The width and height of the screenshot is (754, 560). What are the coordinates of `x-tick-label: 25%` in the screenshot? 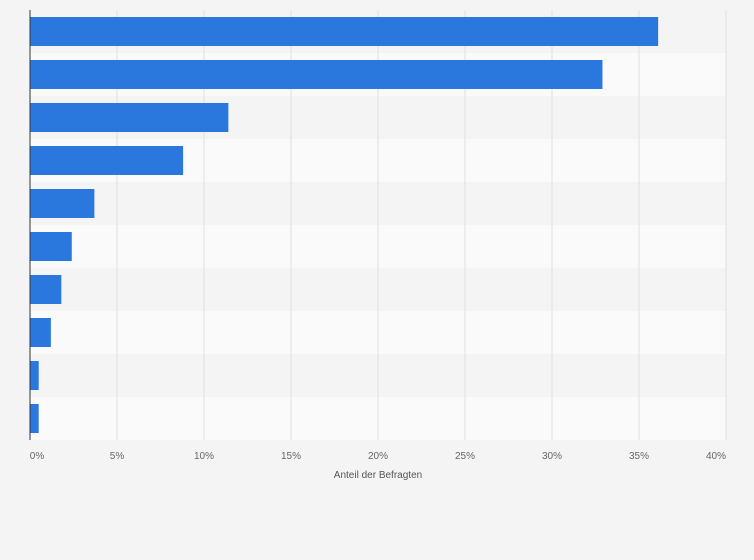 It's located at (465, 456).